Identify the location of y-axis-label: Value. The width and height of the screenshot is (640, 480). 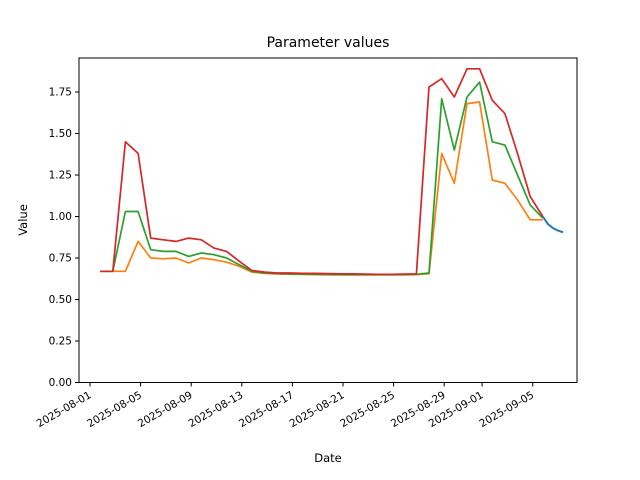
(23, 220).